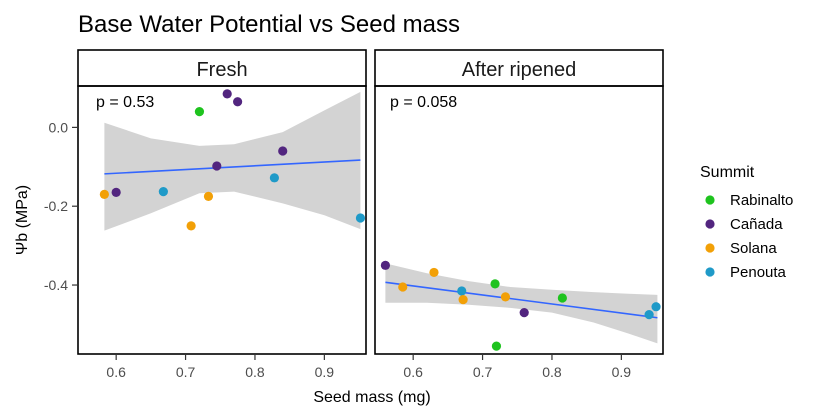  Describe the element at coordinates (756, 224) in the screenshot. I see `legend-label-canada: Cañada` at that location.